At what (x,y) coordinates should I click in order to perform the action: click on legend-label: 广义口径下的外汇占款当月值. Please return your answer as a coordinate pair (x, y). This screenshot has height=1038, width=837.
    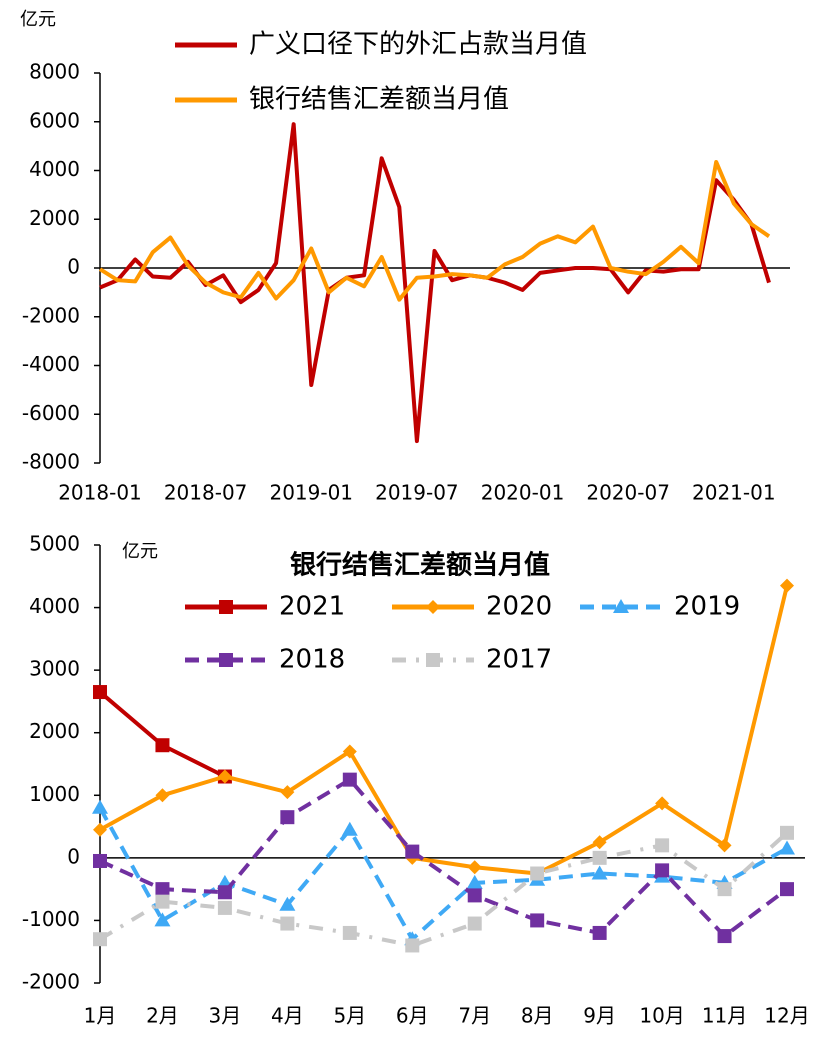
    Looking at the image, I should click on (418, 45).